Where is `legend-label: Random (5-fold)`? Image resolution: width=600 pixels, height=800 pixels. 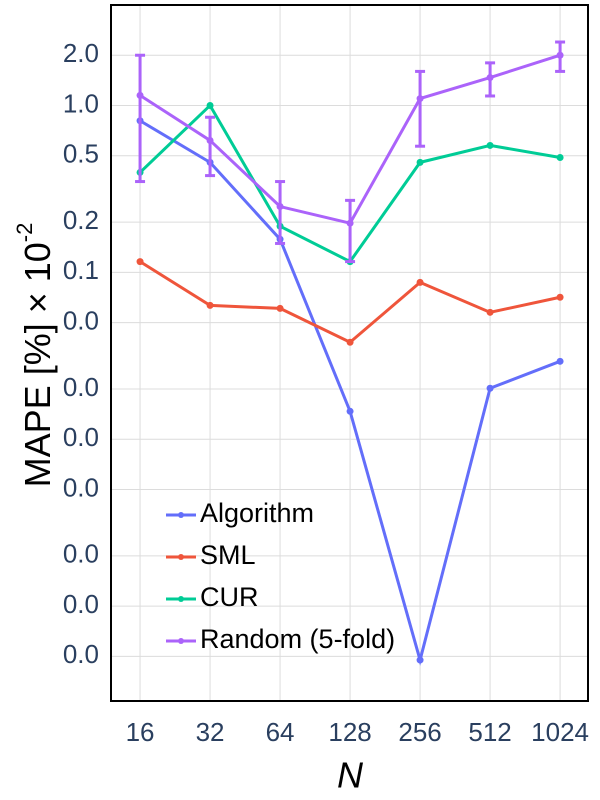 legend-label: Random (5-fold) is located at coordinates (297, 639).